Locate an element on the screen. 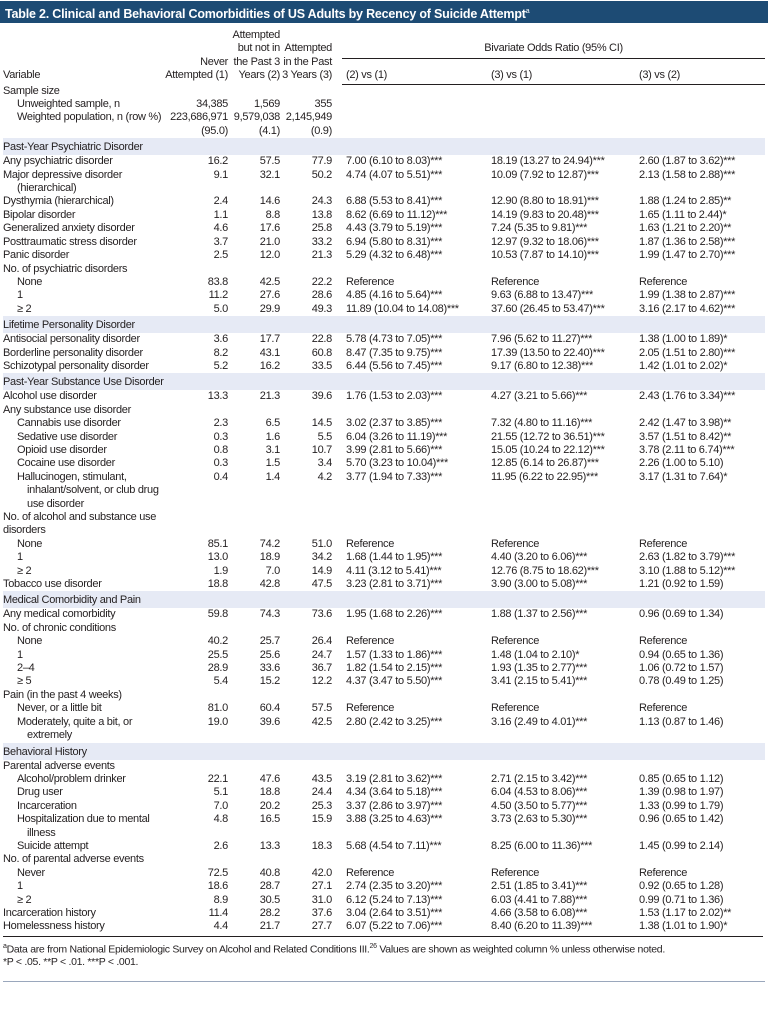 Image resolution: width=768 pixels, height=1021 pixels. or-2vs1: 6.07 (5.22 to 7.06)*** is located at coordinates (394, 926).